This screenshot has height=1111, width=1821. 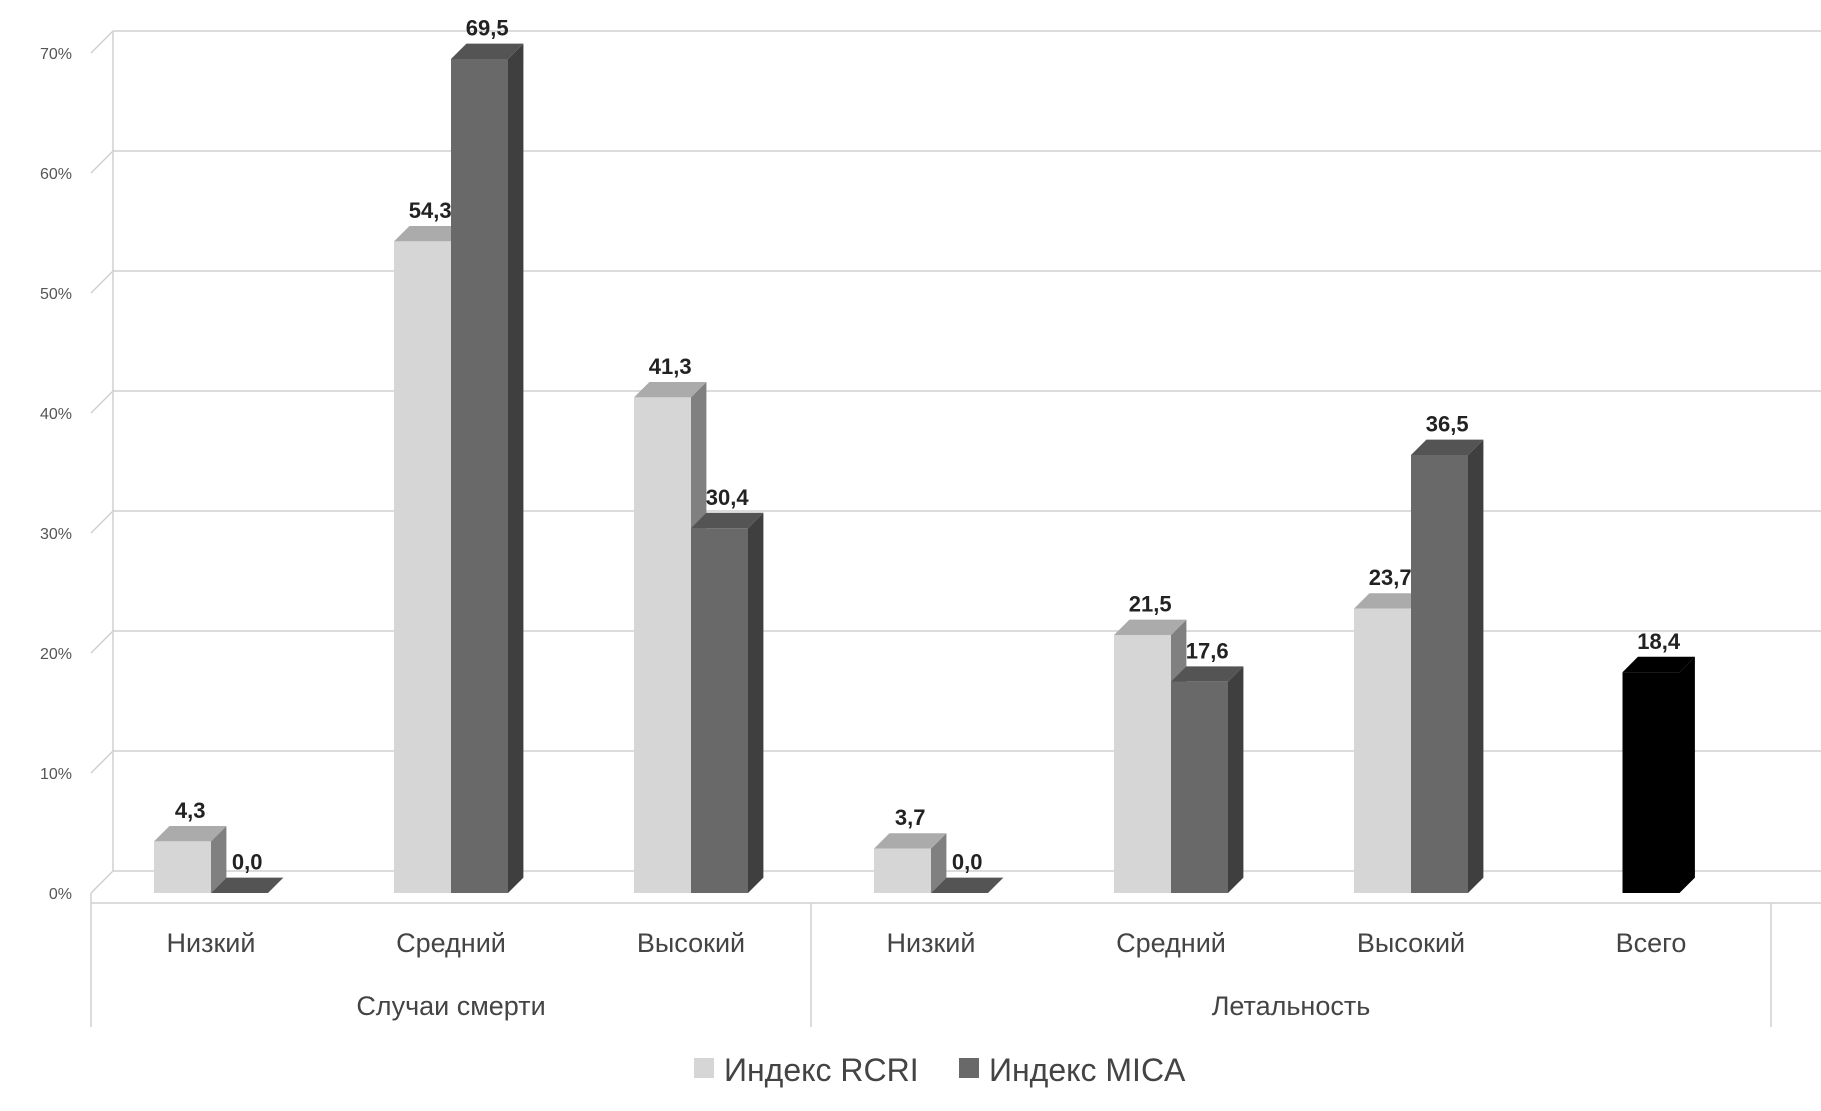 I want to click on legend-label: Индекс RCRI, so click(x=821, y=1070).